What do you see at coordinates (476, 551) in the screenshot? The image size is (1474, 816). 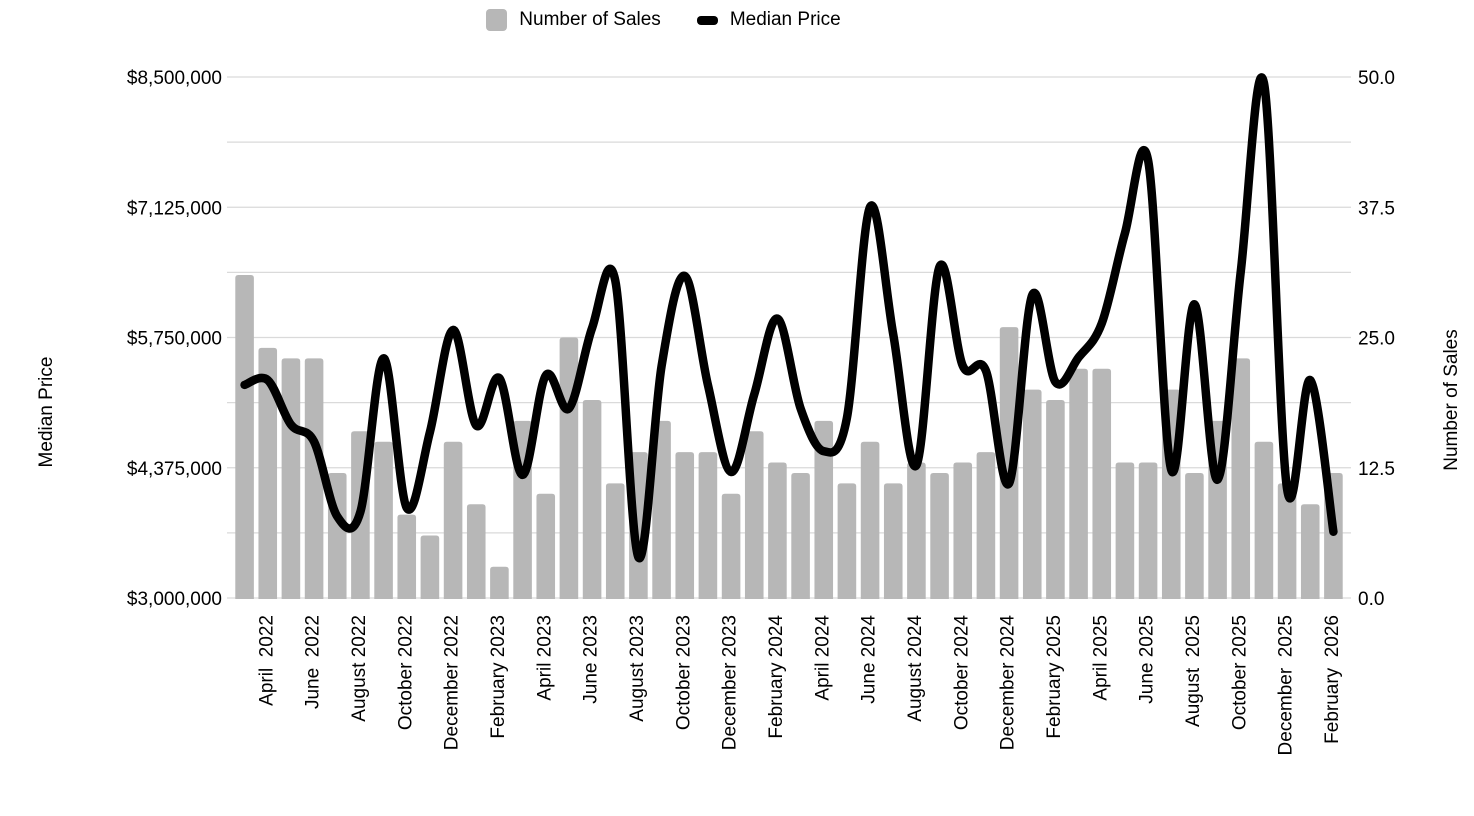 I see `sales-bar-january-2023` at bounding box center [476, 551].